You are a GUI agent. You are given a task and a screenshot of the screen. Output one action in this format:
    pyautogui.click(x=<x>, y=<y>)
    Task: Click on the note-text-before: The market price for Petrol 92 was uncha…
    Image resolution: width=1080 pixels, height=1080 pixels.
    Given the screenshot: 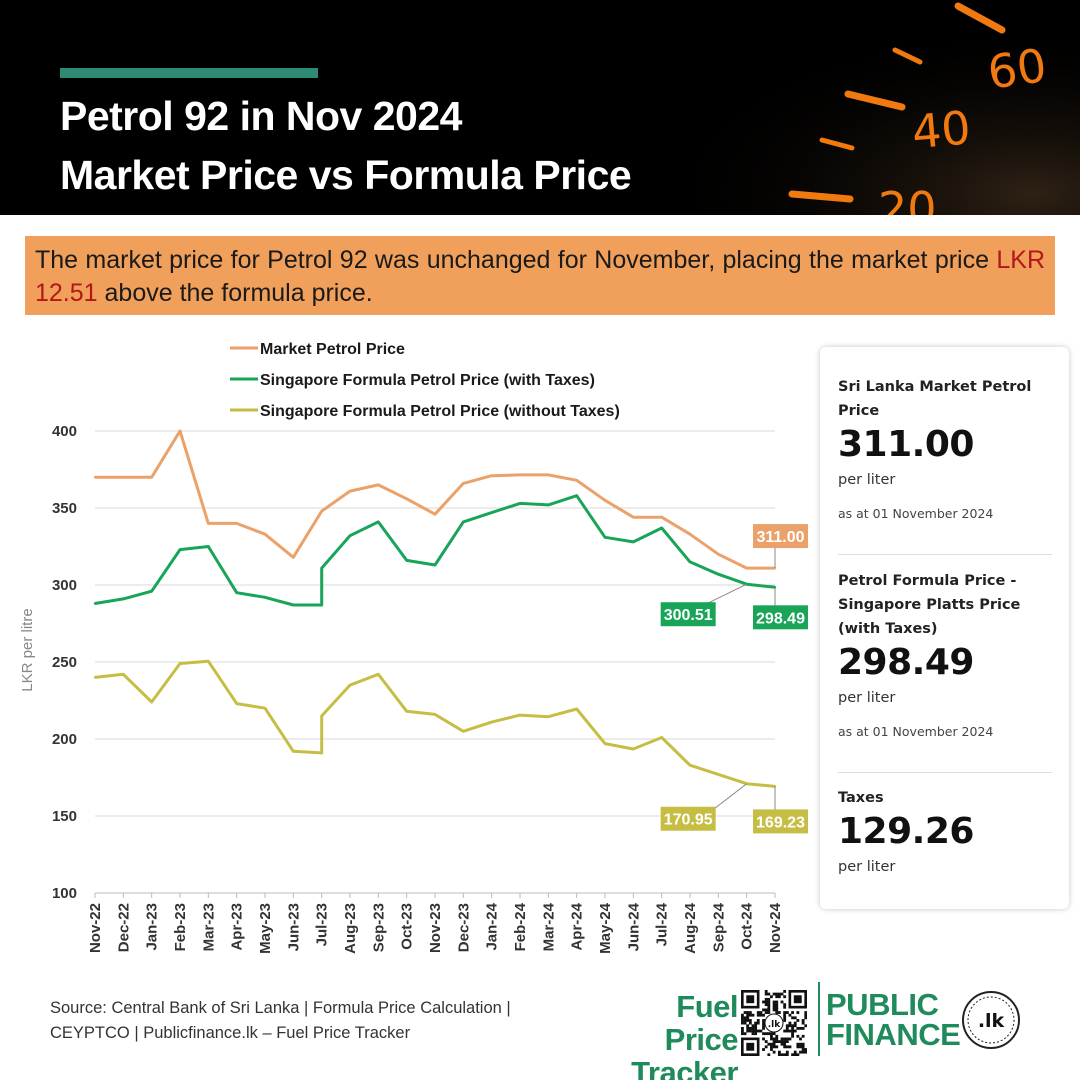 What is the action you would take?
    pyautogui.click(x=516, y=260)
    